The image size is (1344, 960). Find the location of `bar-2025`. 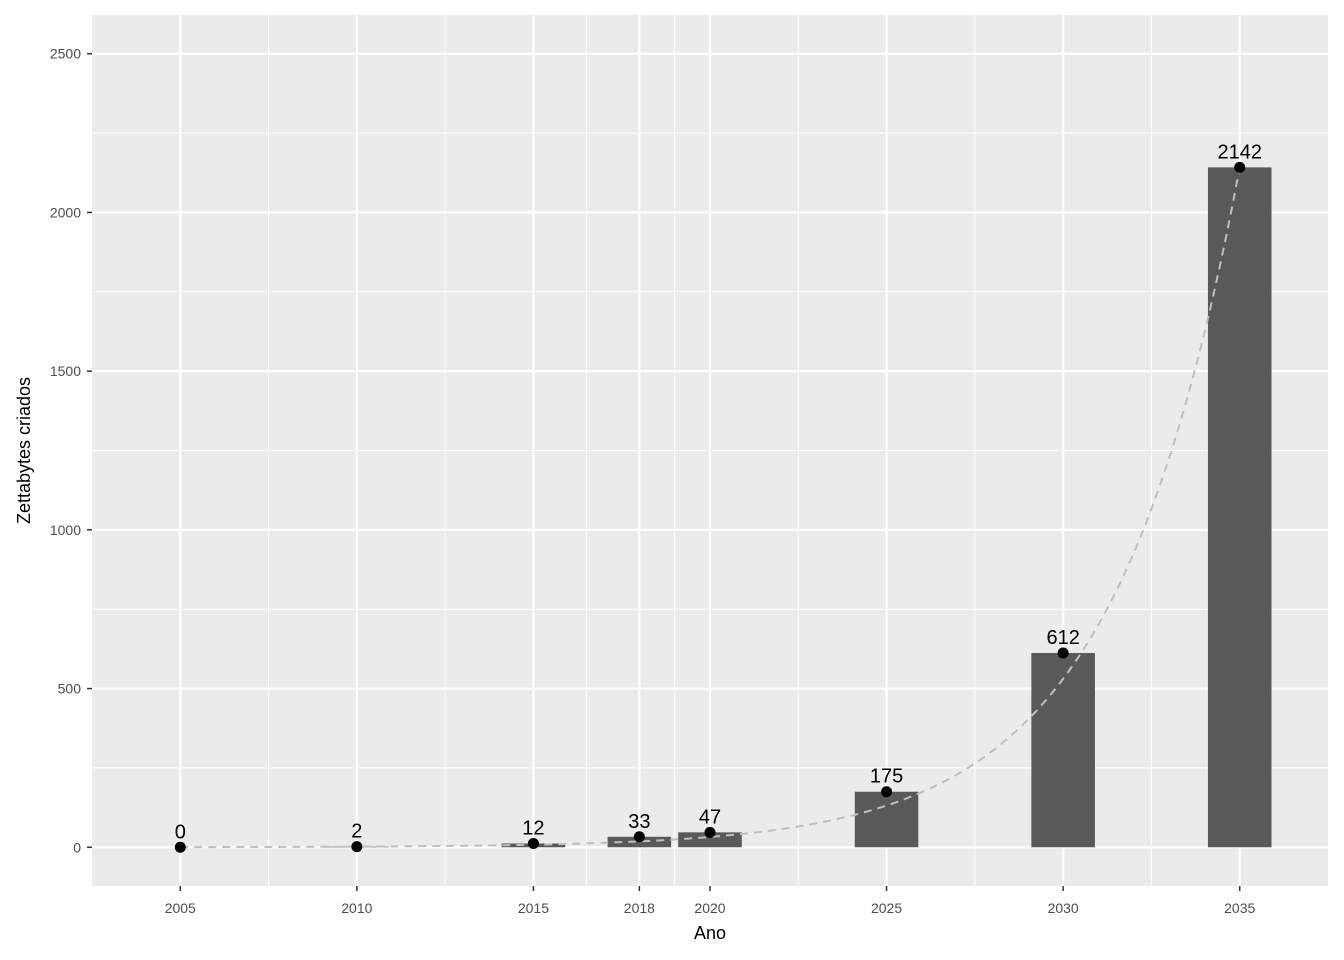

bar-2025 is located at coordinates (886, 819).